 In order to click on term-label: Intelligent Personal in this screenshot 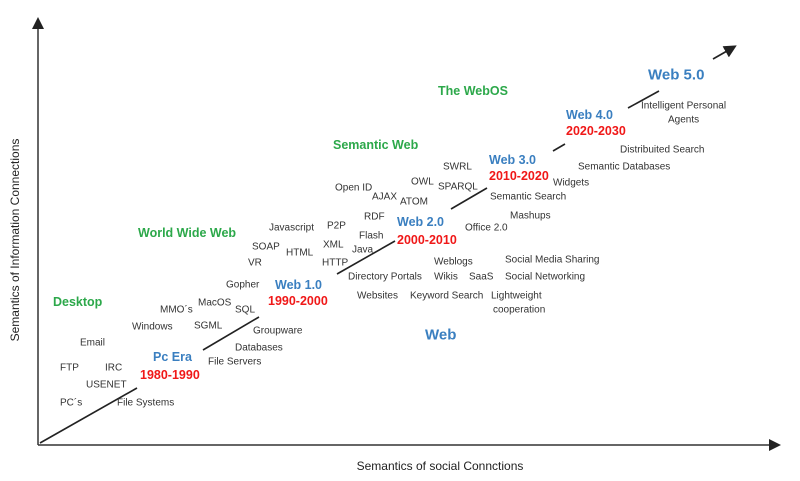, I will do `click(684, 106)`.